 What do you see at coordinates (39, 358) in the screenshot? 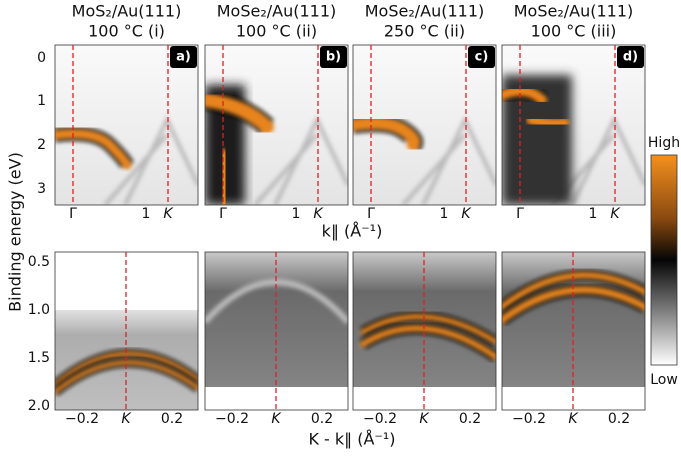
I see `y-tick-label: 1.5` at bounding box center [39, 358].